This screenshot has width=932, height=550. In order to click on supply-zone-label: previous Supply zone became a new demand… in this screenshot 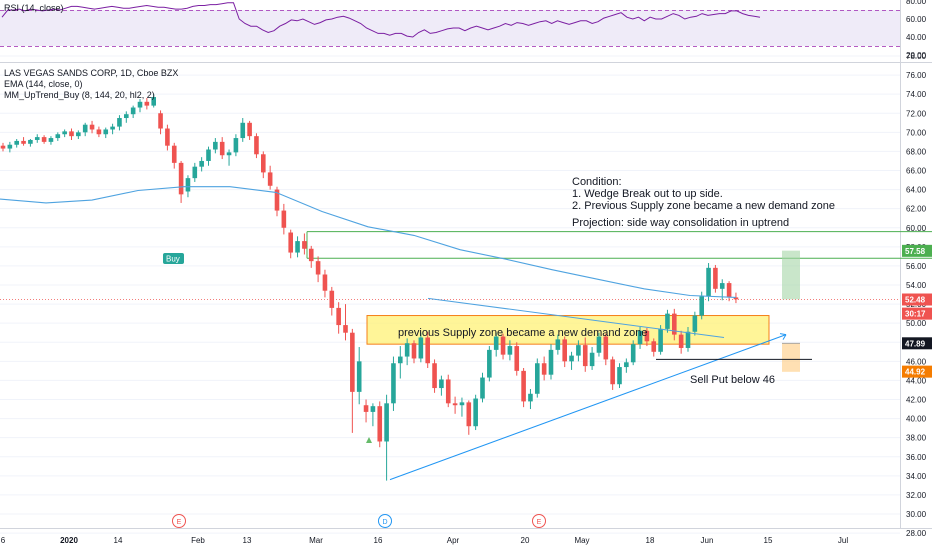, I will do `click(523, 333)`.